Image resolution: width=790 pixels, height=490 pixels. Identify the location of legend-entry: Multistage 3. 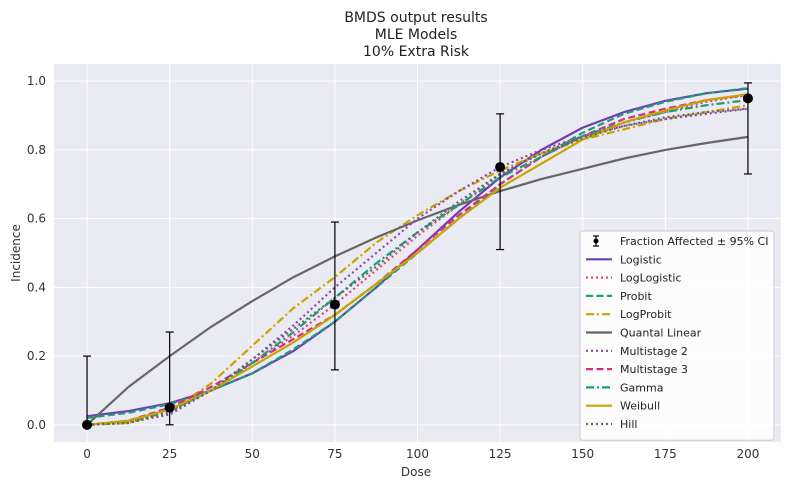
(654, 369).